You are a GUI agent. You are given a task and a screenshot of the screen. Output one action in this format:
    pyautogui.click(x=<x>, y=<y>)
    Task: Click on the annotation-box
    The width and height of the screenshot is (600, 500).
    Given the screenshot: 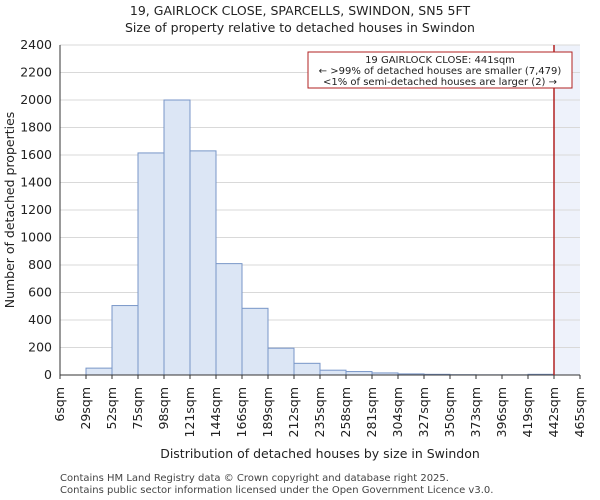 What is the action you would take?
    pyautogui.click(x=440, y=70)
    